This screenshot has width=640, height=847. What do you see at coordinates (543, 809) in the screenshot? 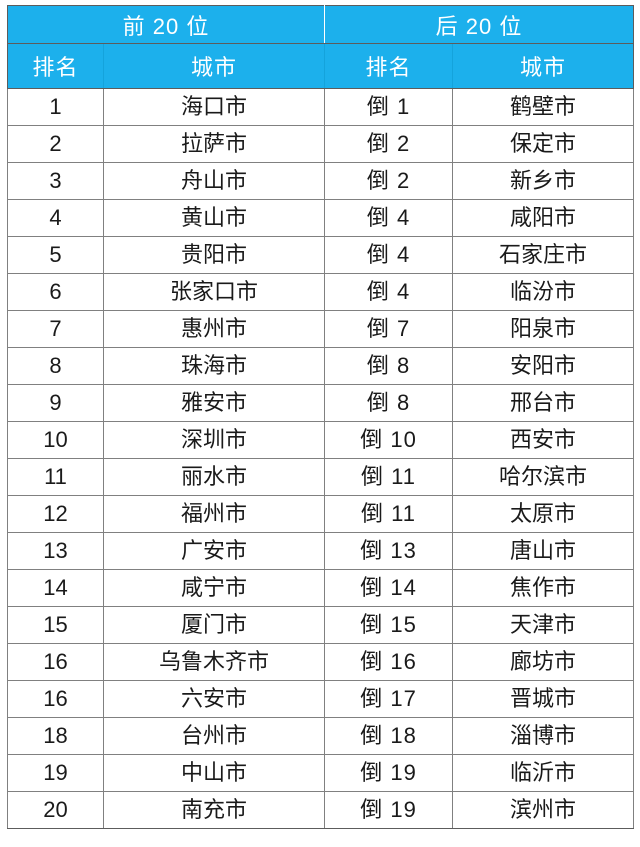
I see `cell-city-bottom-text: 滨州市` at bounding box center [543, 809].